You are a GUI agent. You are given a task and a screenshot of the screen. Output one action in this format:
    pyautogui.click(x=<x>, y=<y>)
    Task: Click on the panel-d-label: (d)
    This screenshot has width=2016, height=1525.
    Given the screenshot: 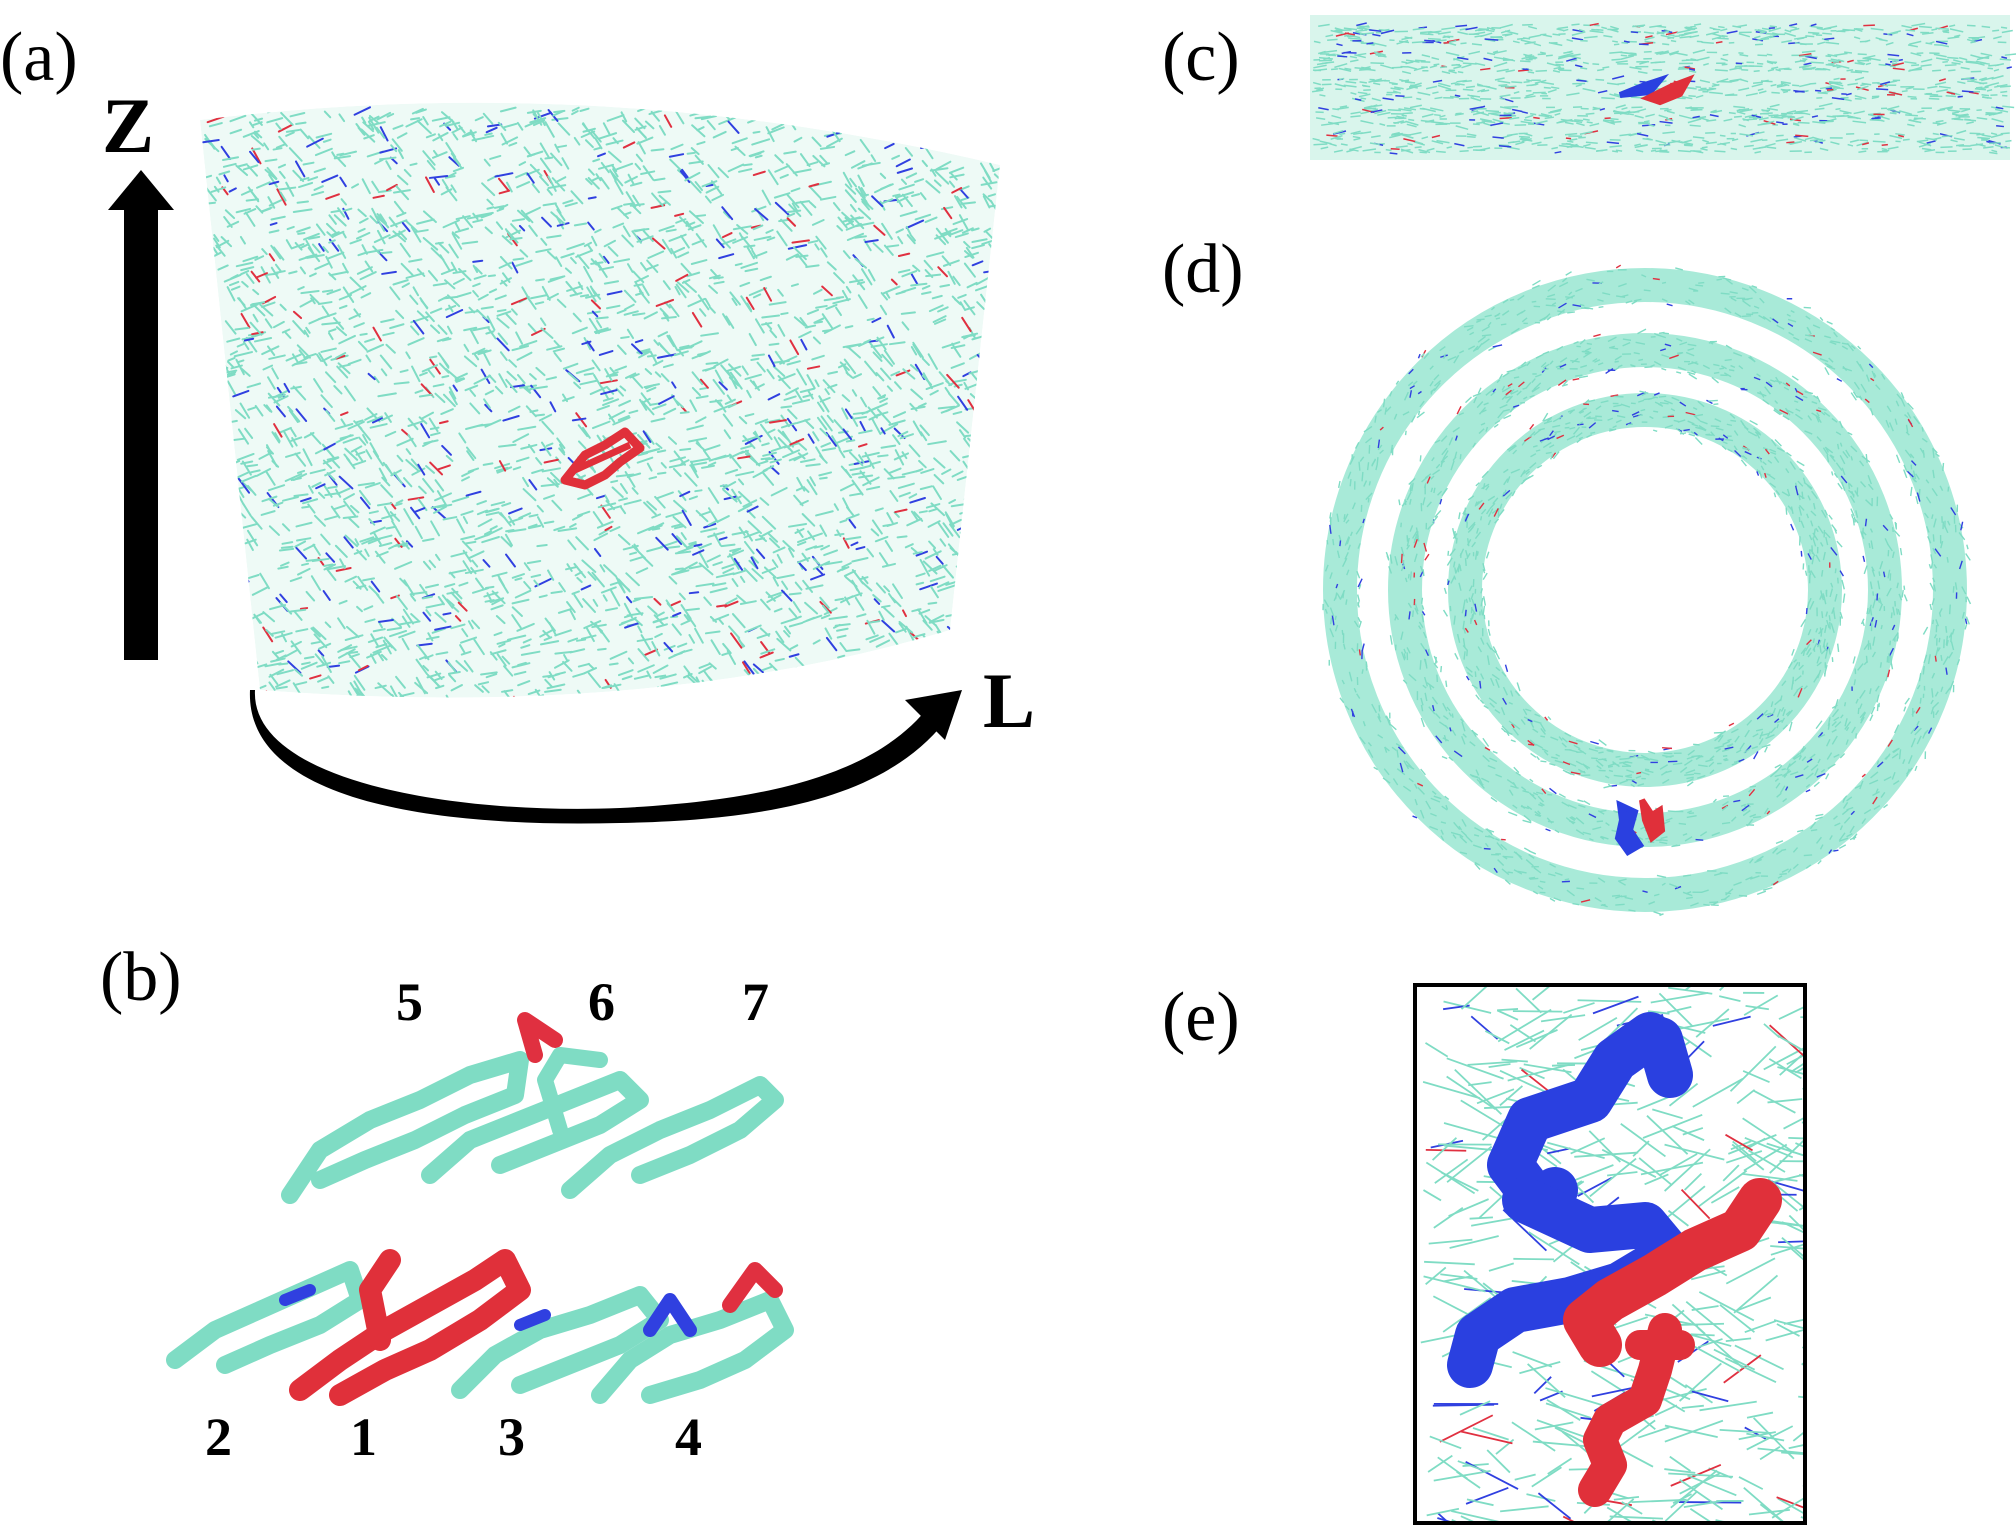 What is the action you would take?
    pyautogui.click(x=1203, y=269)
    